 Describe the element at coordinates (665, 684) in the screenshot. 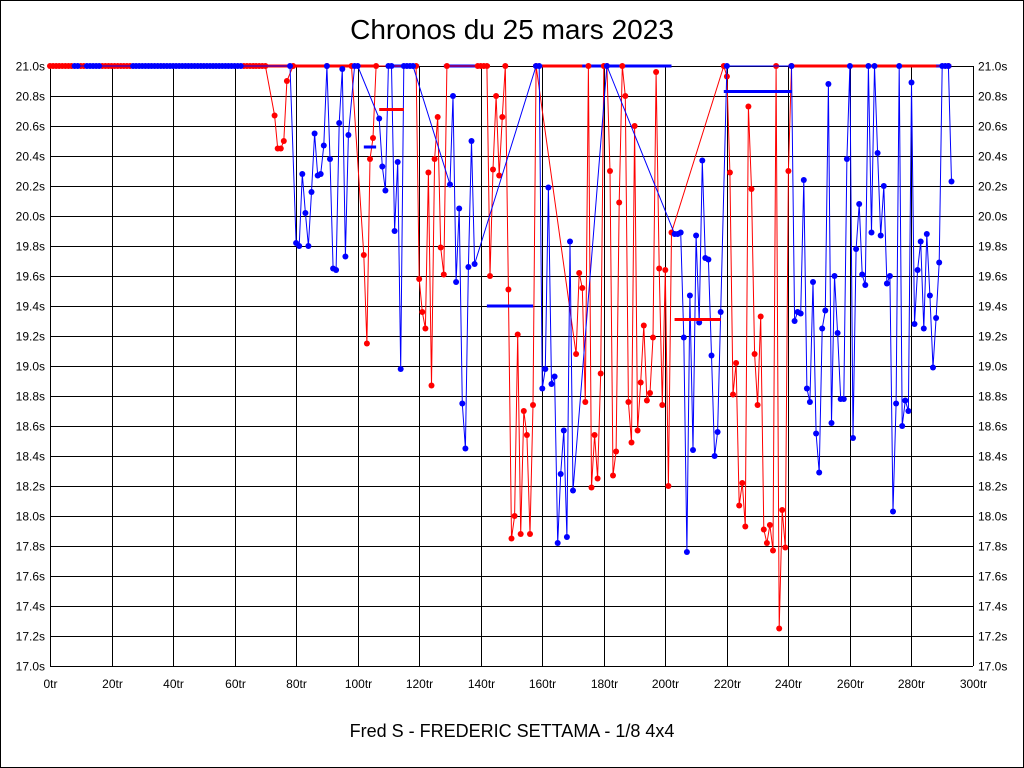

I see `x-tick-label: 200tr` at that location.